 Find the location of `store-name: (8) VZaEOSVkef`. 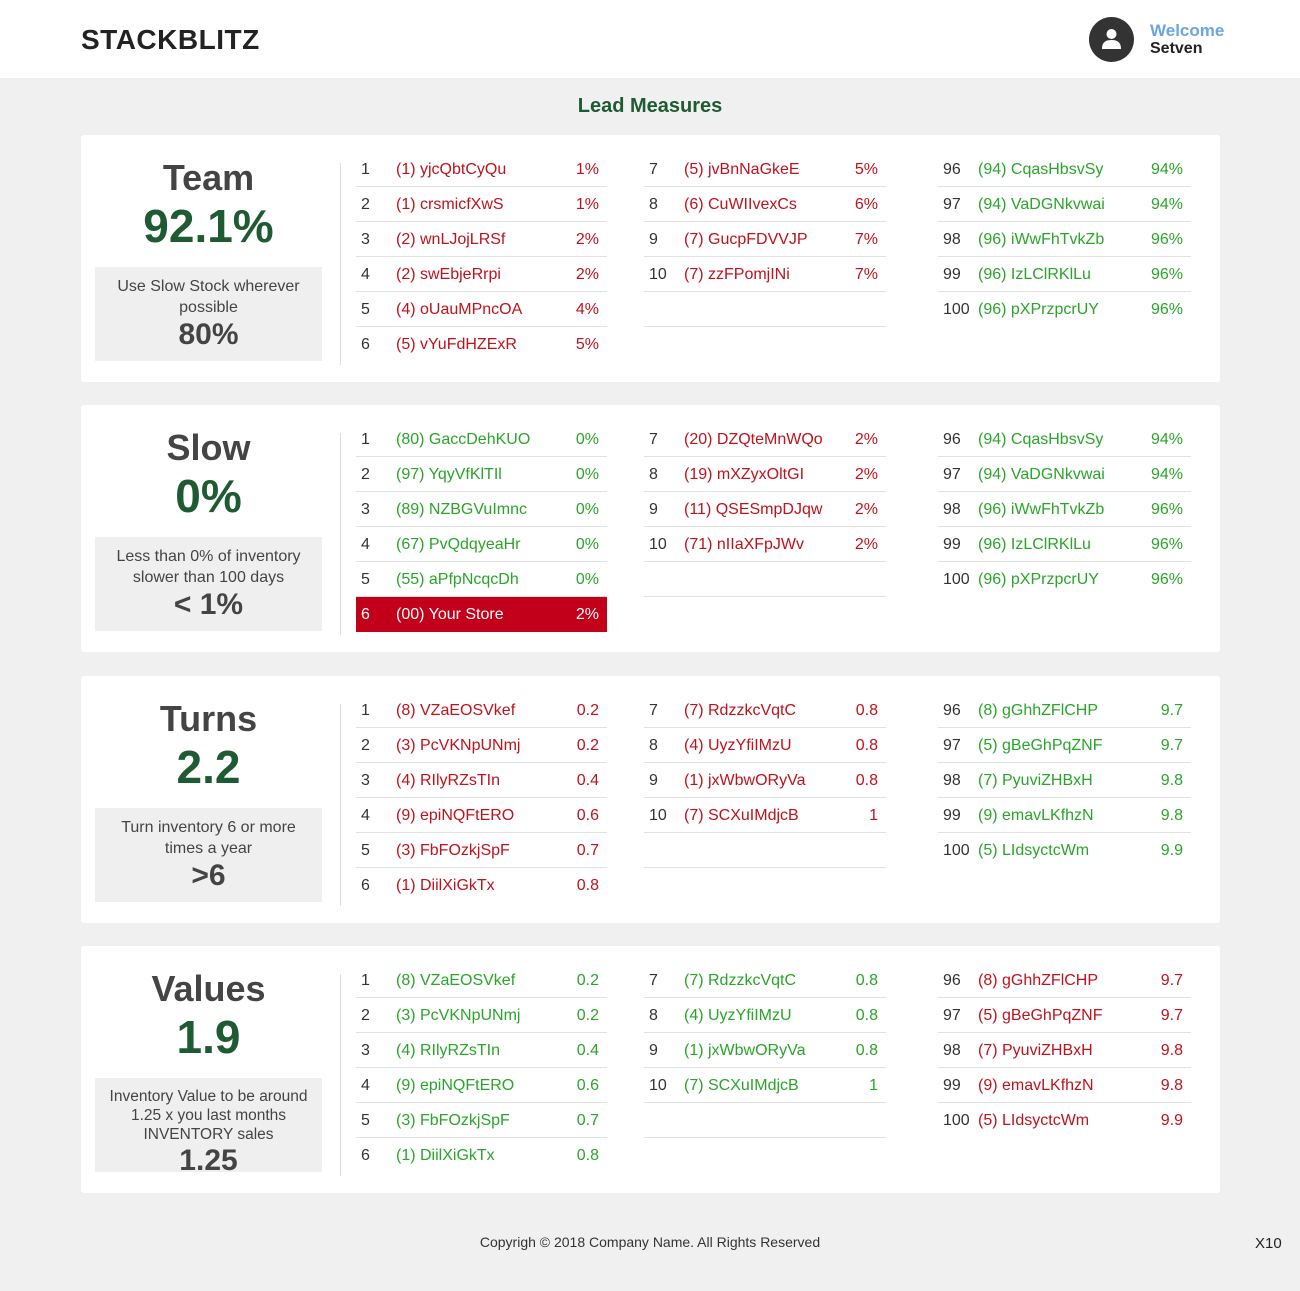

store-name: (8) VZaEOSVkef is located at coordinates (456, 710).